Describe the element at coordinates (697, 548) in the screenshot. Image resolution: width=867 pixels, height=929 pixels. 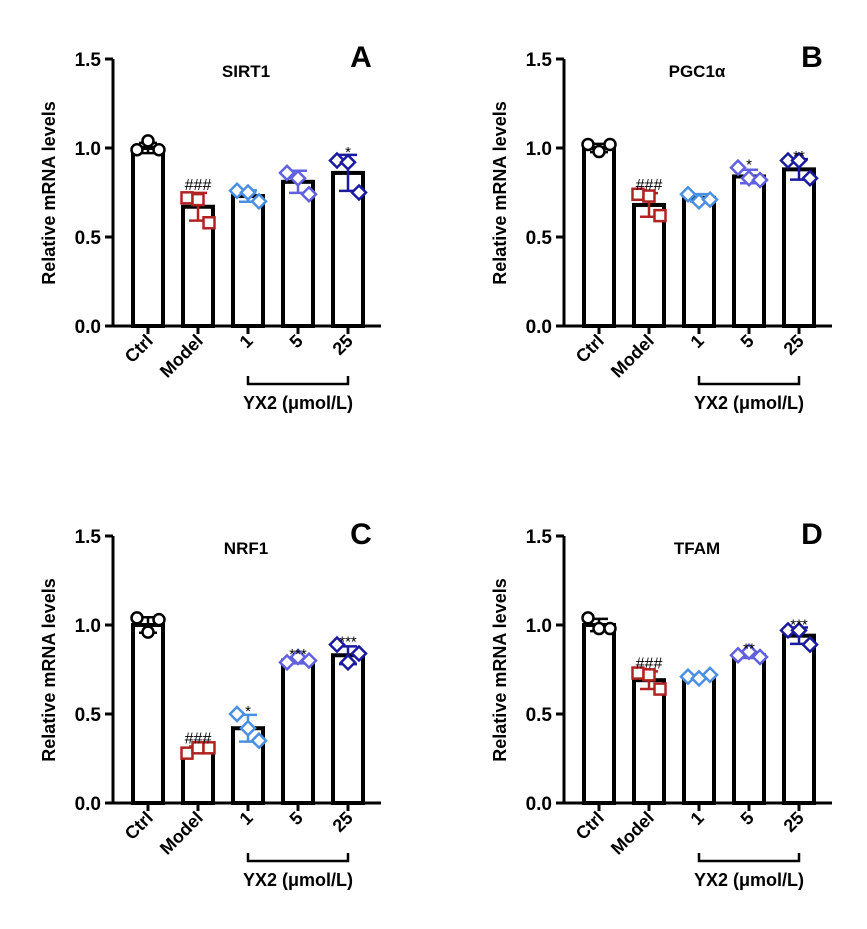
I see `panel-title: TFAM` at that location.